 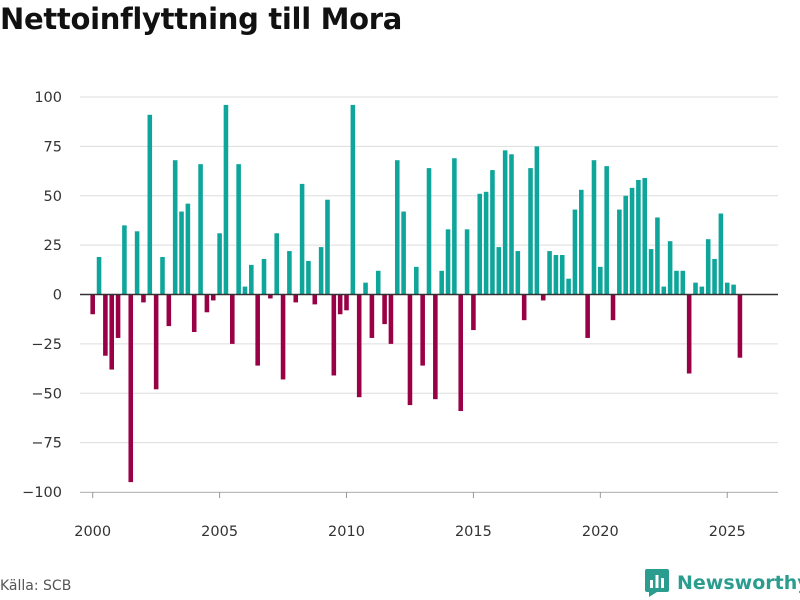 What do you see at coordinates (53, 147) in the screenshot?
I see `y-tick-label: 75` at bounding box center [53, 147].